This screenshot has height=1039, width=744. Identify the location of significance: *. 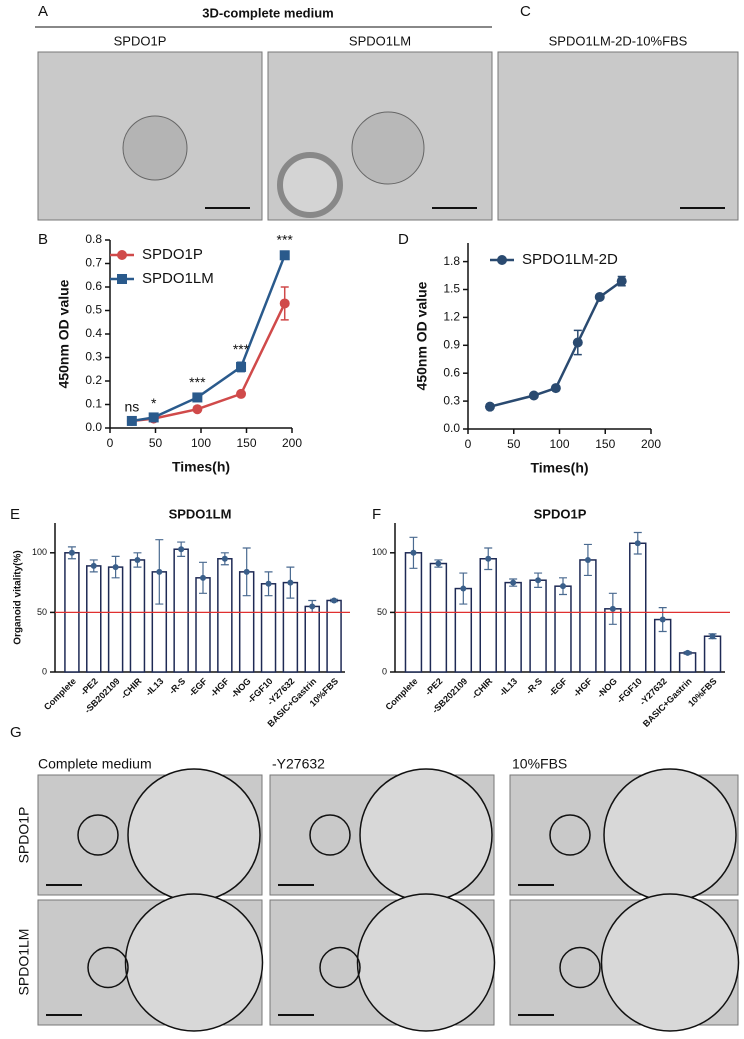
(154, 403).